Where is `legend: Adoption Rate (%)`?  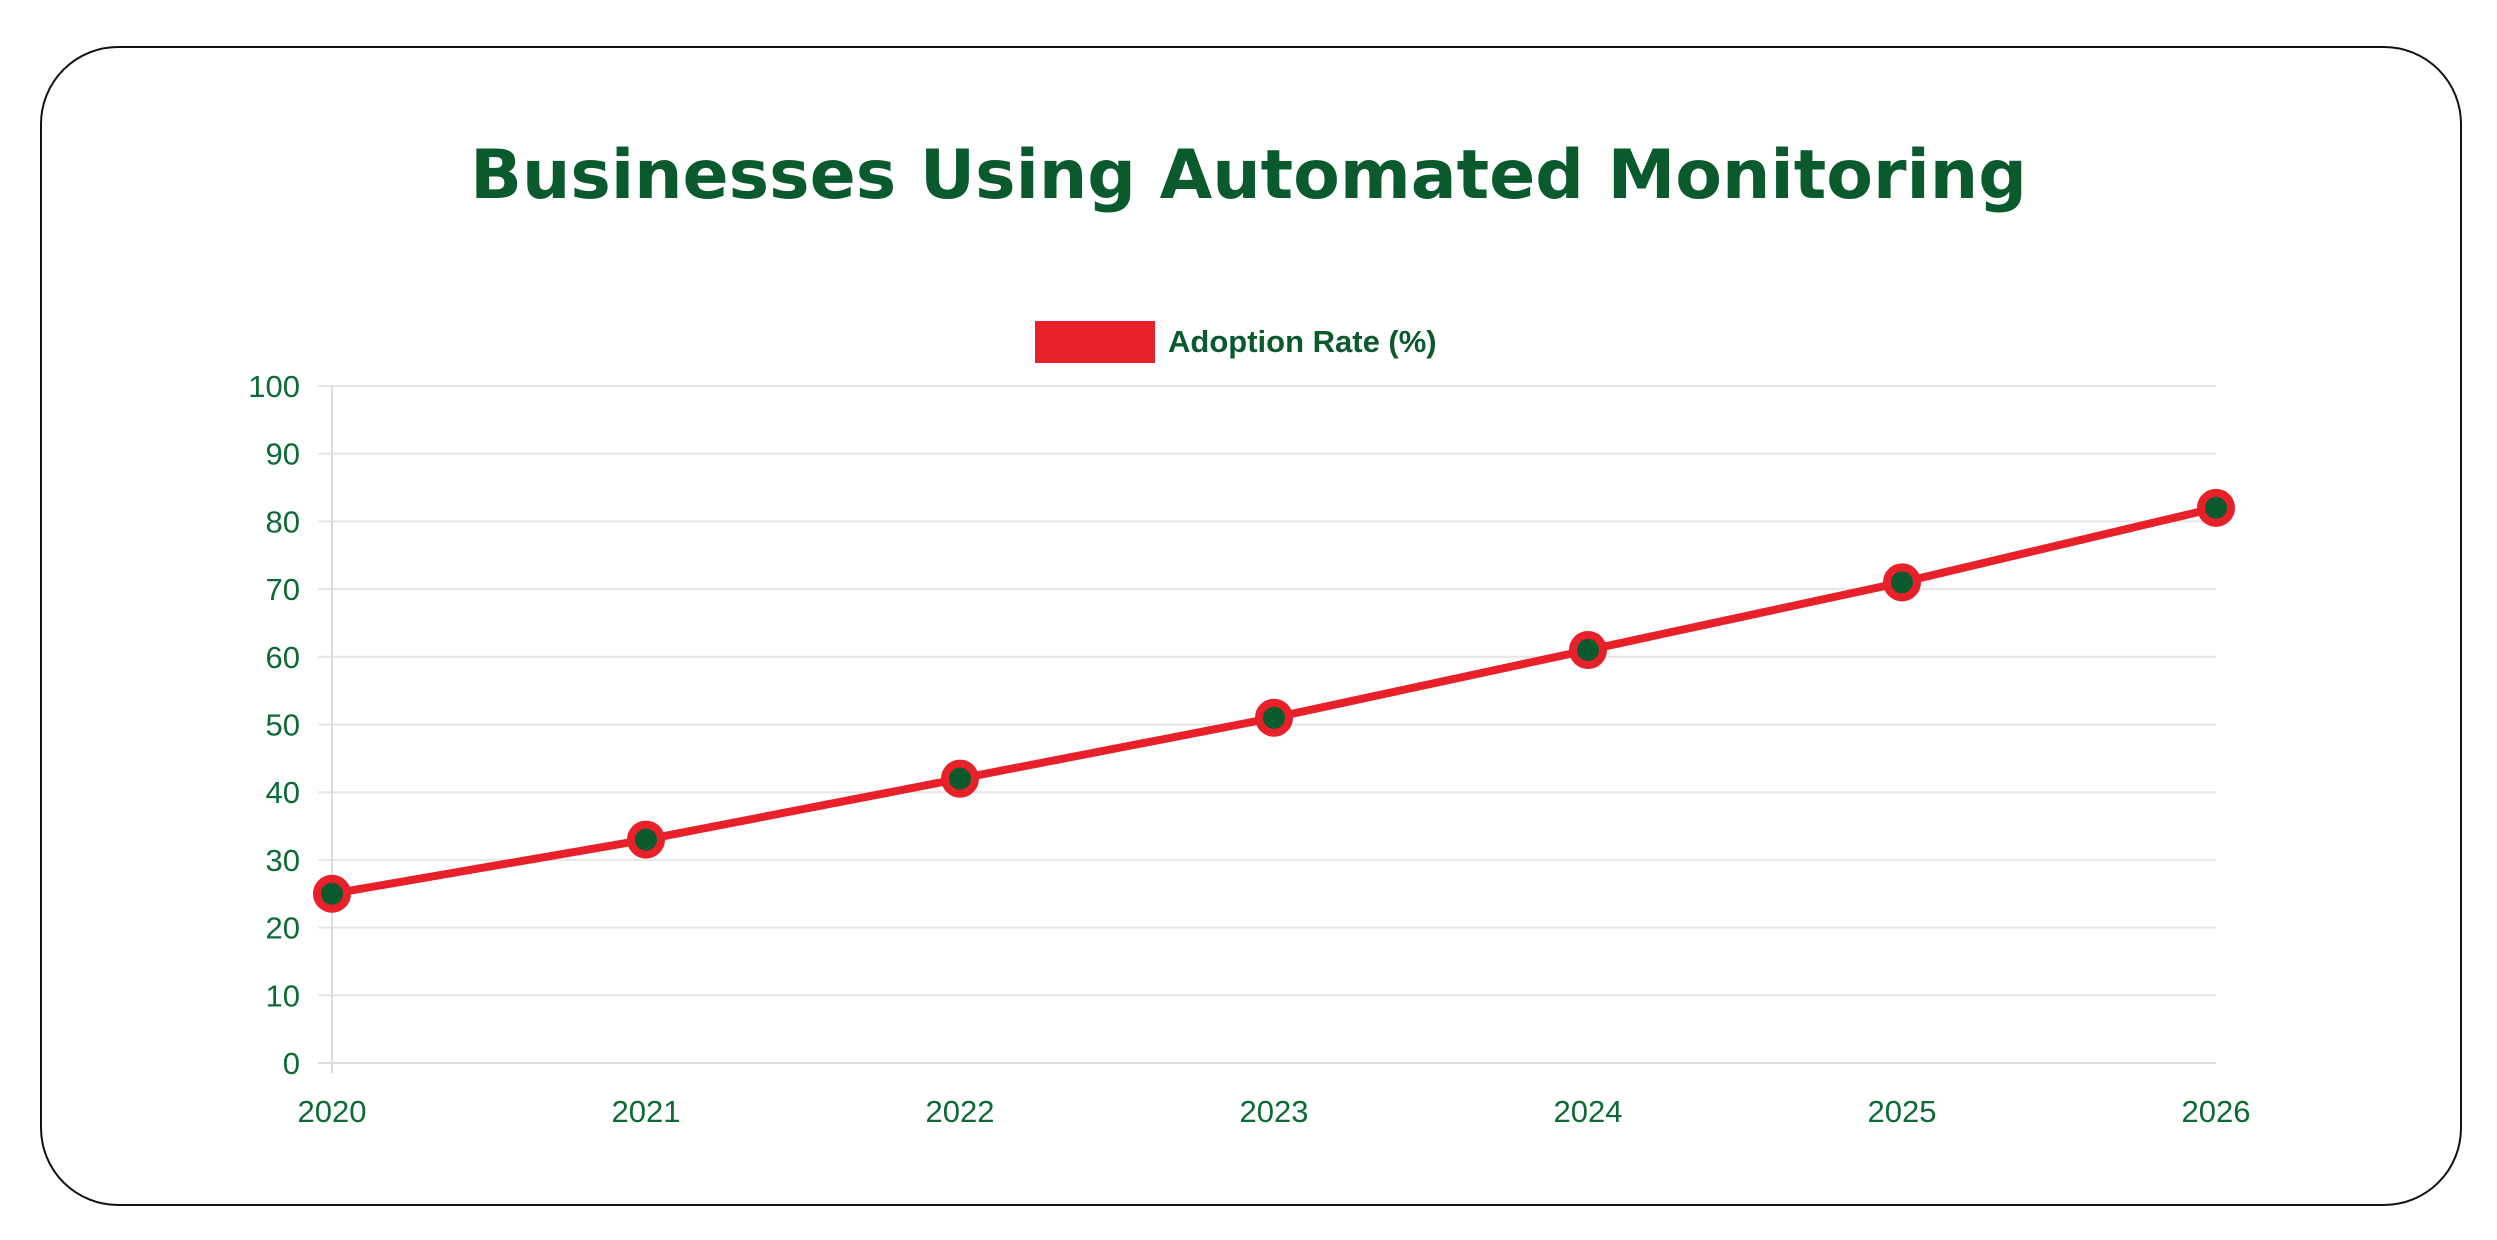 legend: Adoption Rate (%) is located at coordinates (1236, 342).